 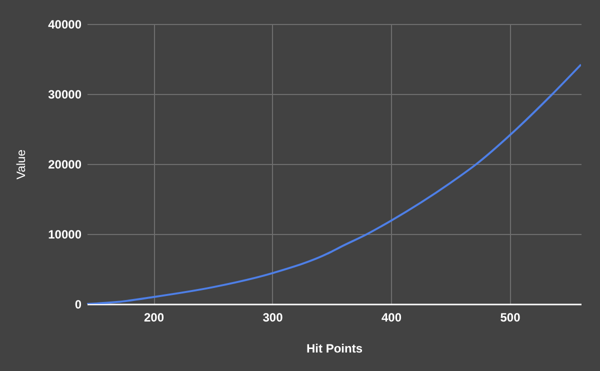 I want to click on y-axis-title: Value, so click(x=21, y=164).